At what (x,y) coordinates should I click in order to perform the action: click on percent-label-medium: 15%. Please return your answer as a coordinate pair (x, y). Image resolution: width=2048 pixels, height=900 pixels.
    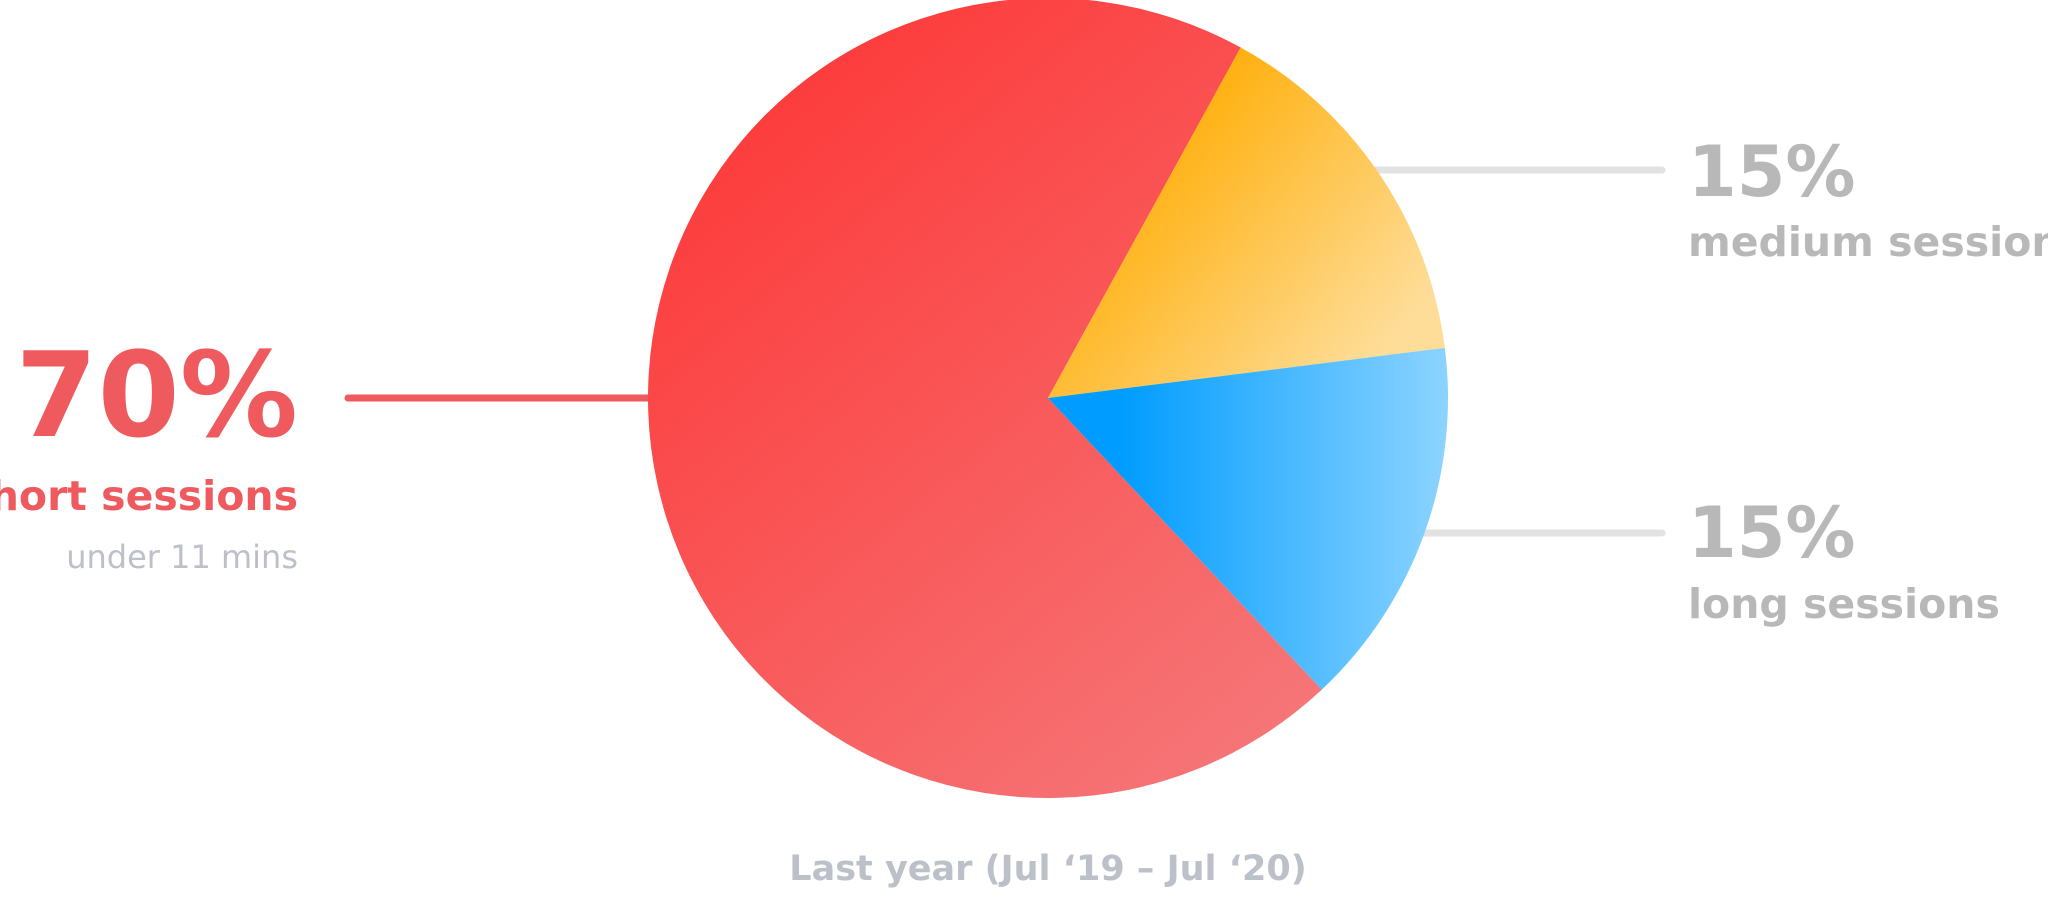
    Looking at the image, I should click on (1772, 172).